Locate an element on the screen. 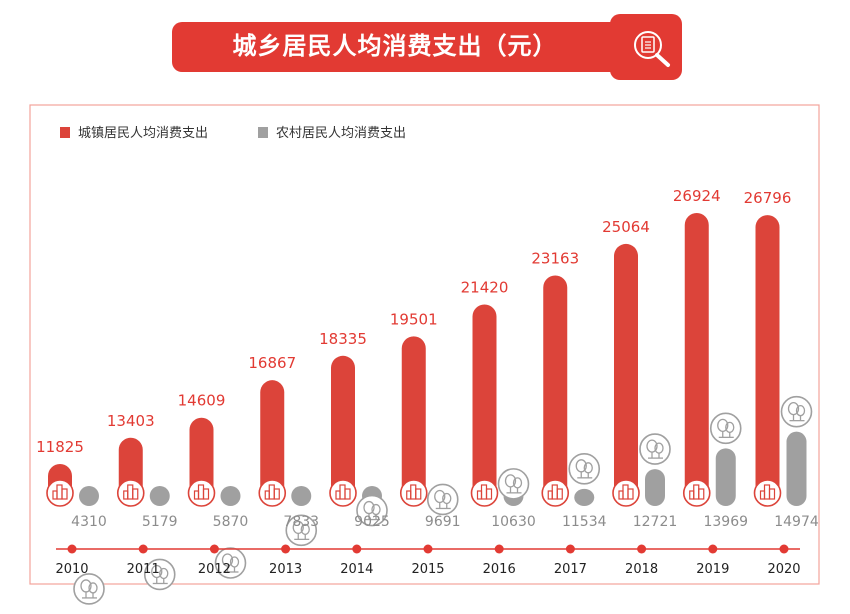 The height and width of the screenshot is (614, 850). rural-value-label: 13969 is located at coordinates (725, 522).